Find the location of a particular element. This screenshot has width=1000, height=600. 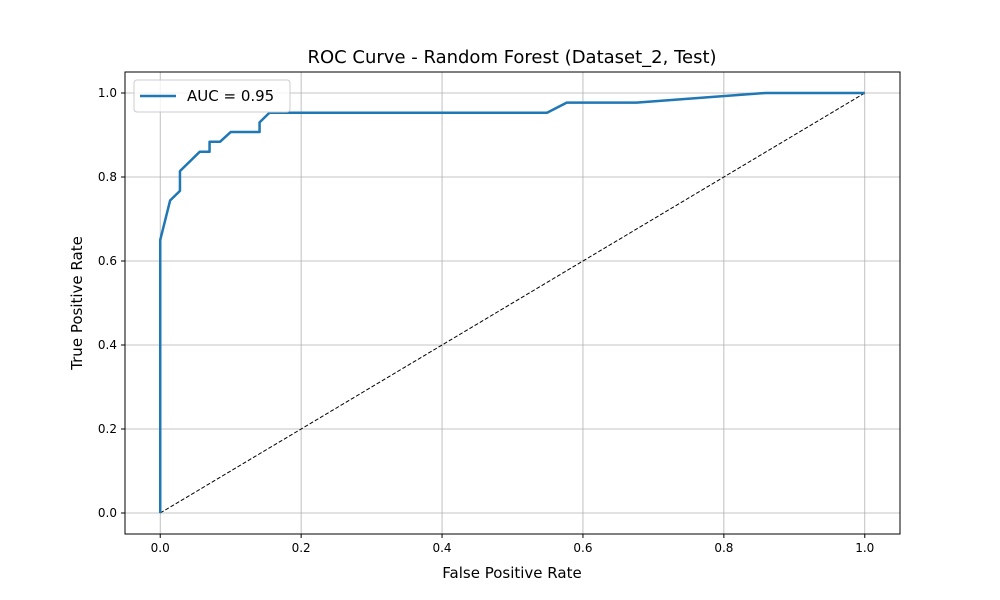

y-tick-label: 1.0 is located at coordinates (107, 93).